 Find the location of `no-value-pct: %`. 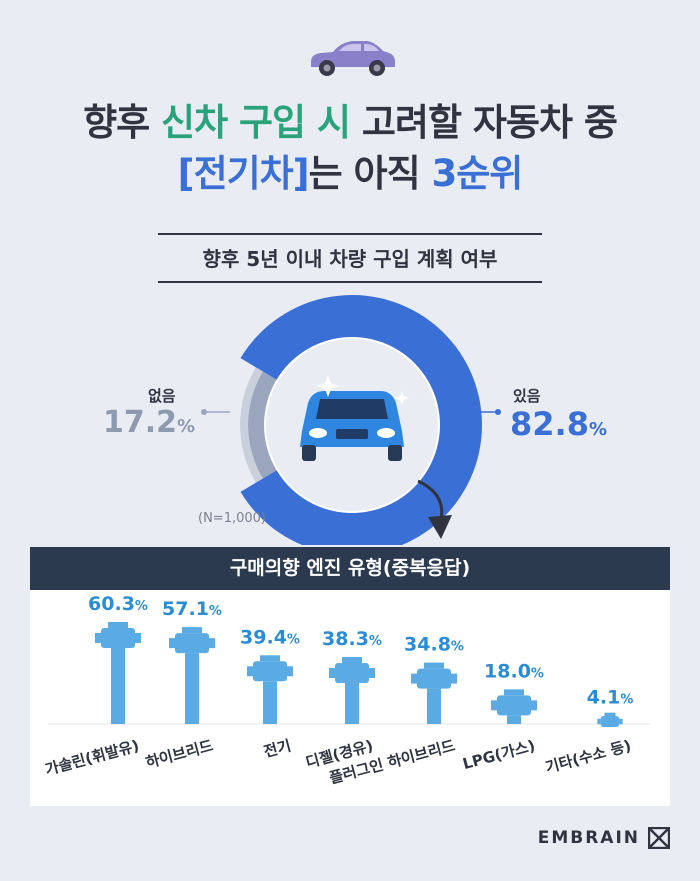

no-value-pct: % is located at coordinates (186, 426).